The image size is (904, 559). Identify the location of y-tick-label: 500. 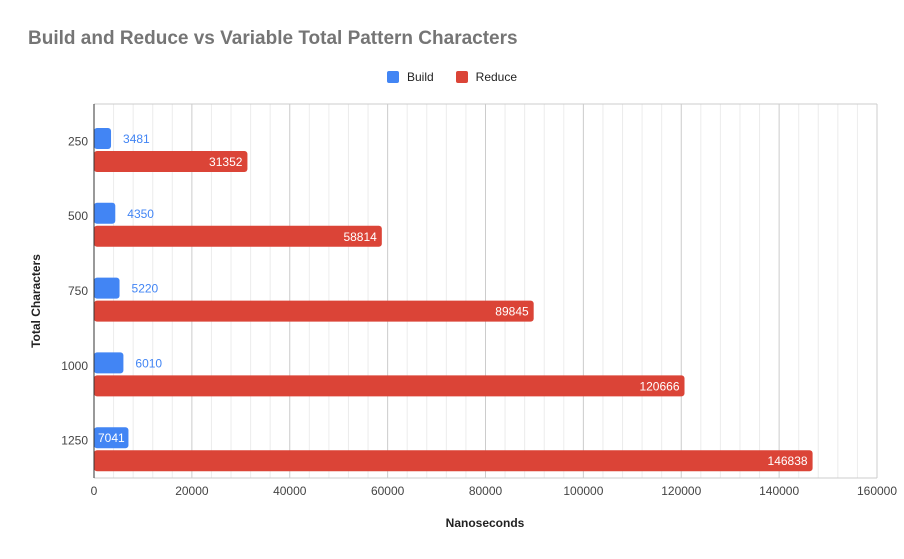
(78, 216).